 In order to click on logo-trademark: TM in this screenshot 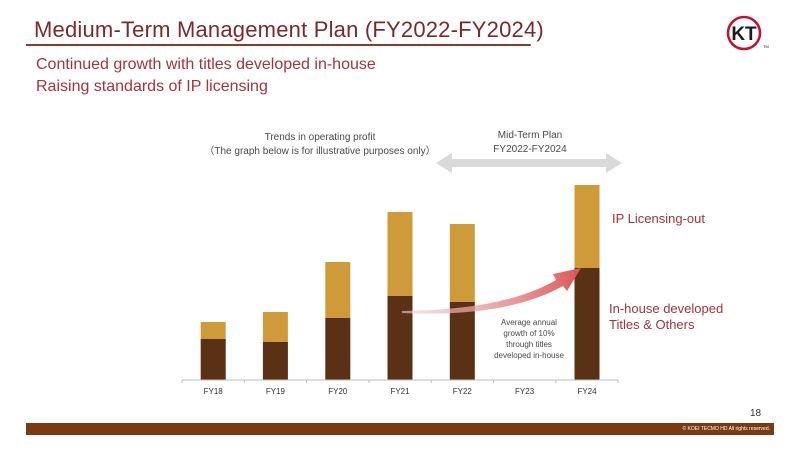, I will do `click(766, 46)`.